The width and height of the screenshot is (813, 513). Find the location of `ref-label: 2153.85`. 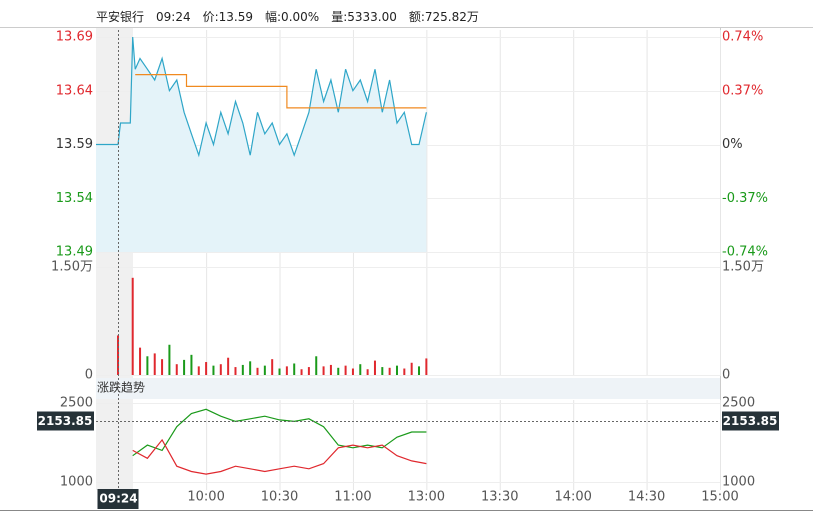

ref-label: 2153.85 is located at coordinates (65, 421).